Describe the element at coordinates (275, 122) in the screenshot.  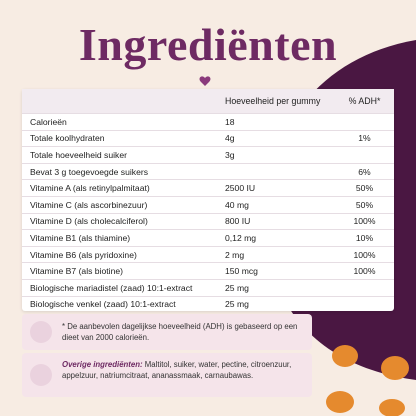
I see `table-cell: 18` at that location.